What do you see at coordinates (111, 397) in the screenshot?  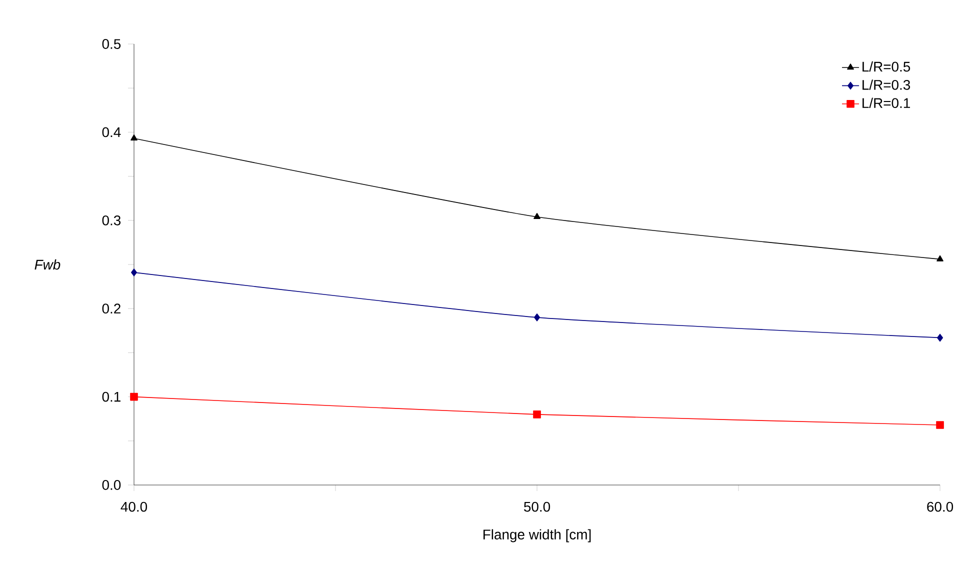 I see `y-tick-label: 0.1` at bounding box center [111, 397].